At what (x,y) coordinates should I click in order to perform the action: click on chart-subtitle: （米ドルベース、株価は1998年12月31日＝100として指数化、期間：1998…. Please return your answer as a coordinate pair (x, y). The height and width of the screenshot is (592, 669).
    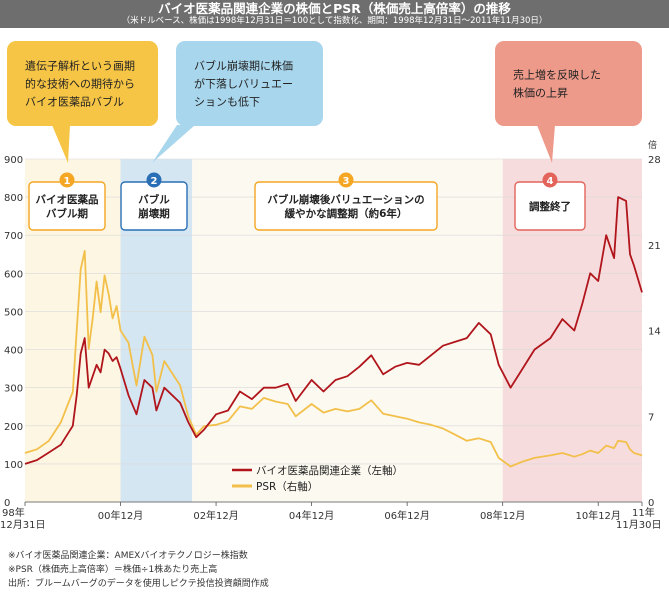
    Looking at the image, I should click on (334, 21).